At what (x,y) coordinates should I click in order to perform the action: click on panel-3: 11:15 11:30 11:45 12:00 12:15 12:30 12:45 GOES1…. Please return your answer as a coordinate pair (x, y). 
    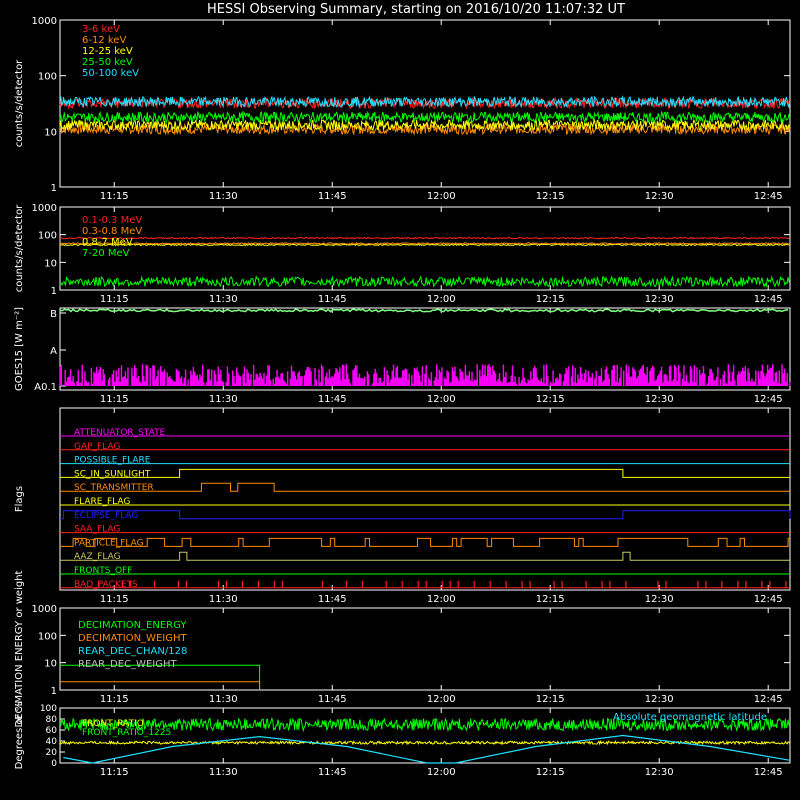
    Looking at the image, I should click on (402, 356).